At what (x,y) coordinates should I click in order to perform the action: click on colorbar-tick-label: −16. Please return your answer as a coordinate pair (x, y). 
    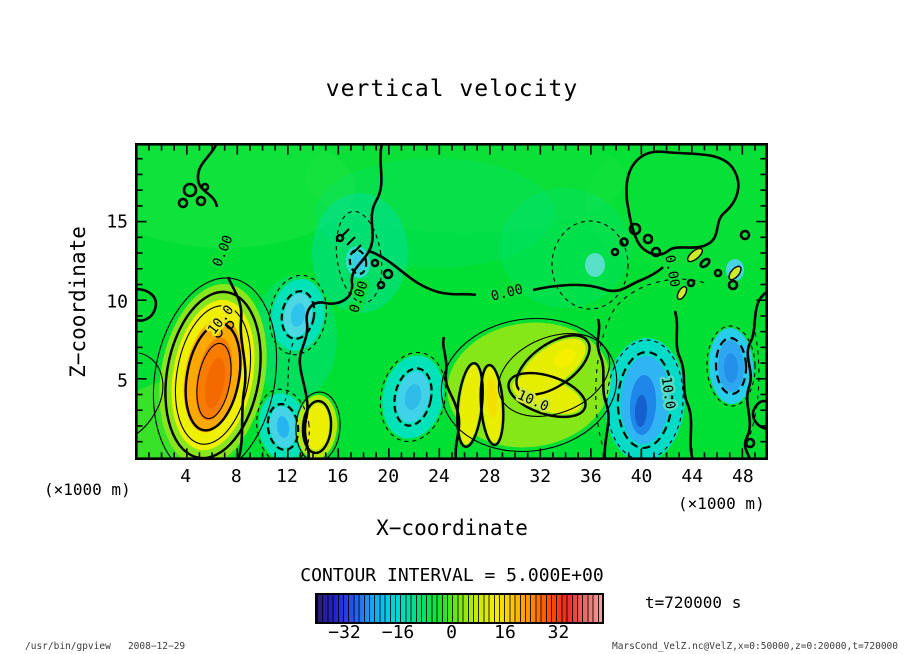
    Looking at the image, I should click on (398, 632).